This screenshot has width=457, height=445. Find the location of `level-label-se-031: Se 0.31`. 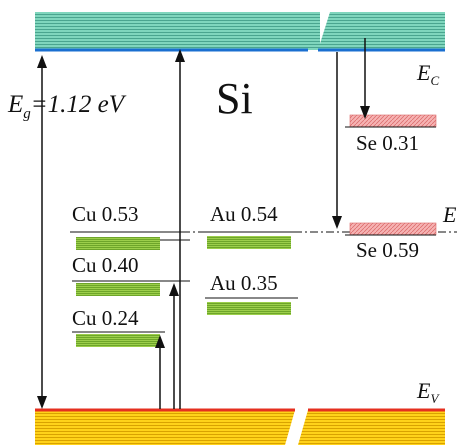

level-label-se-031: Se 0.31 is located at coordinates (387, 143).